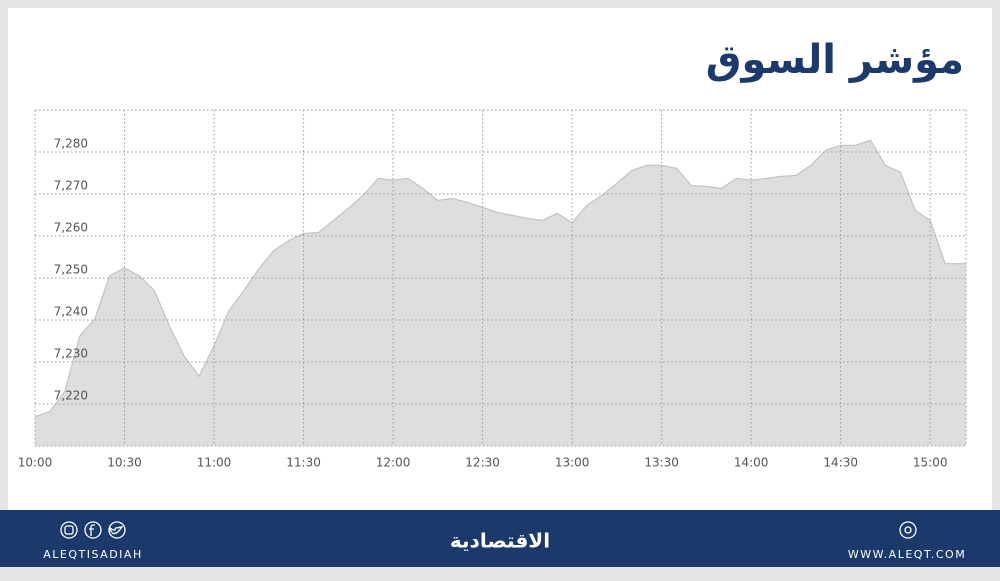 Image resolution: width=1000 pixels, height=581 pixels. Describe the element at coordinates (840, 463) in the screenshot. I see `x-tick-label: 14:30` at that location.